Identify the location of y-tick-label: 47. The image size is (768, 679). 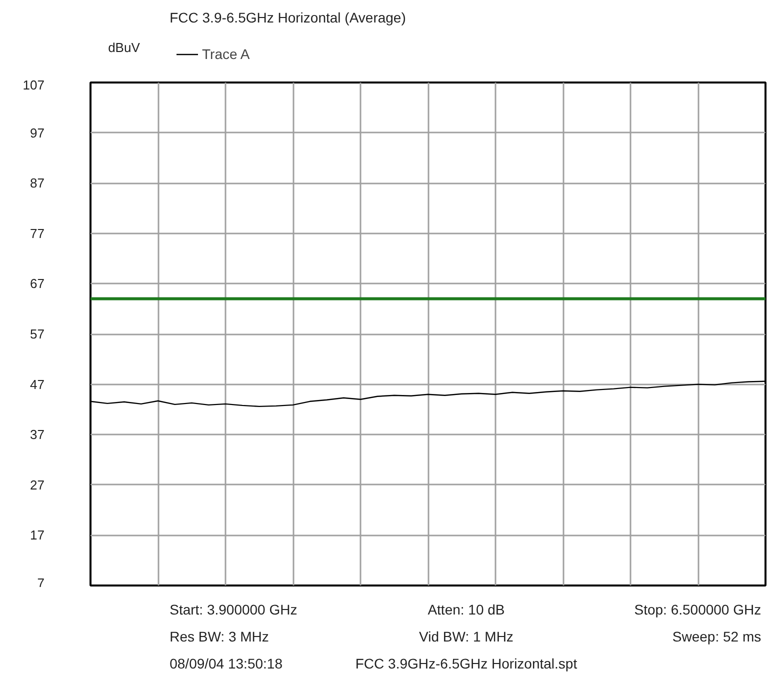
(37, 384).